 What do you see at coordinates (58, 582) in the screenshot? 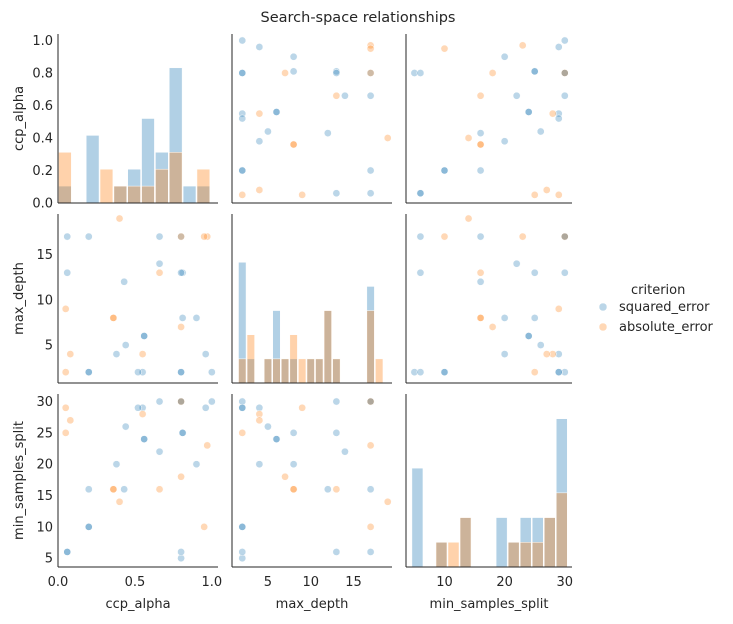
I see `x-tick-label: 0.0` at bounding box center [58, 582].